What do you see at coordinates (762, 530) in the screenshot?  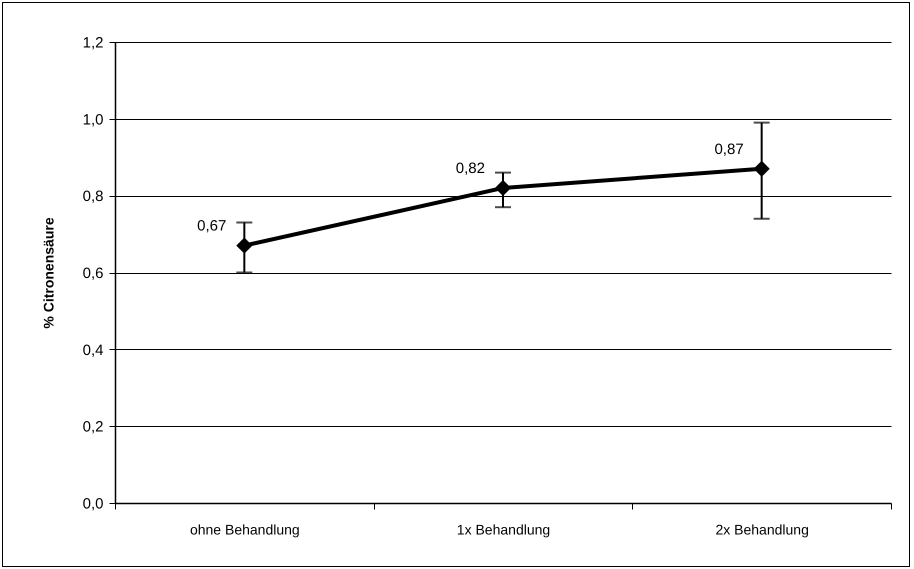 I see `x-tick-label: 2x Behandlung` at bounding box center [762, 530].